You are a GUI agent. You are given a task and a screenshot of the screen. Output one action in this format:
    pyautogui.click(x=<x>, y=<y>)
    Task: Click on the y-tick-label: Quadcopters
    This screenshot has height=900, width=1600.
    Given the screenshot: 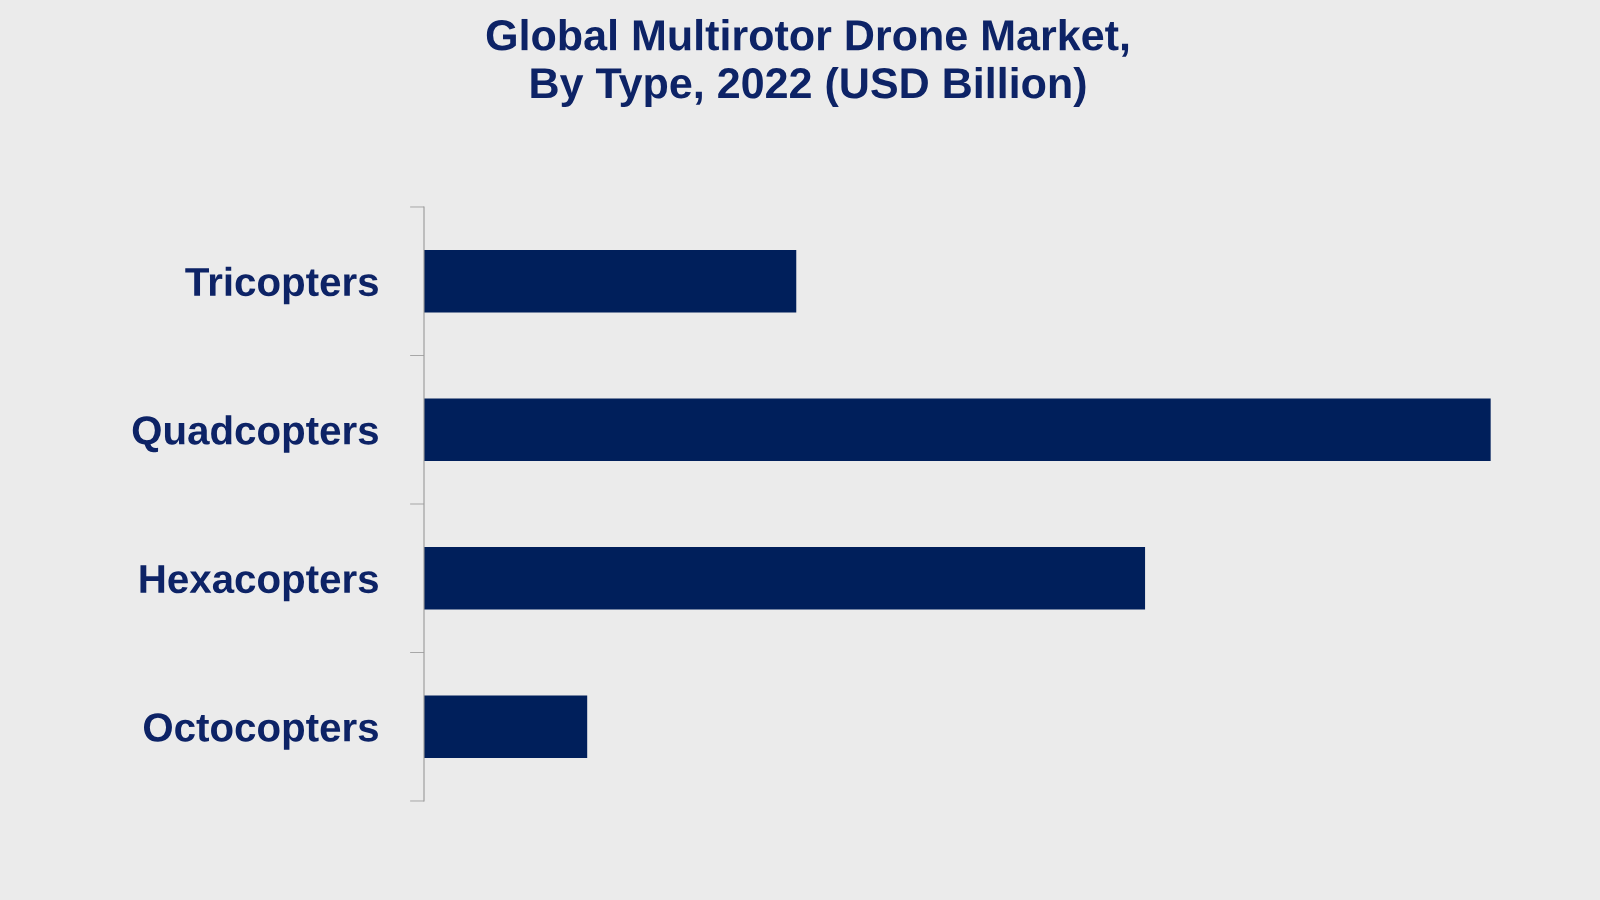 What is the action you would take?
    pyautogui.click(x=255, y=434)
    